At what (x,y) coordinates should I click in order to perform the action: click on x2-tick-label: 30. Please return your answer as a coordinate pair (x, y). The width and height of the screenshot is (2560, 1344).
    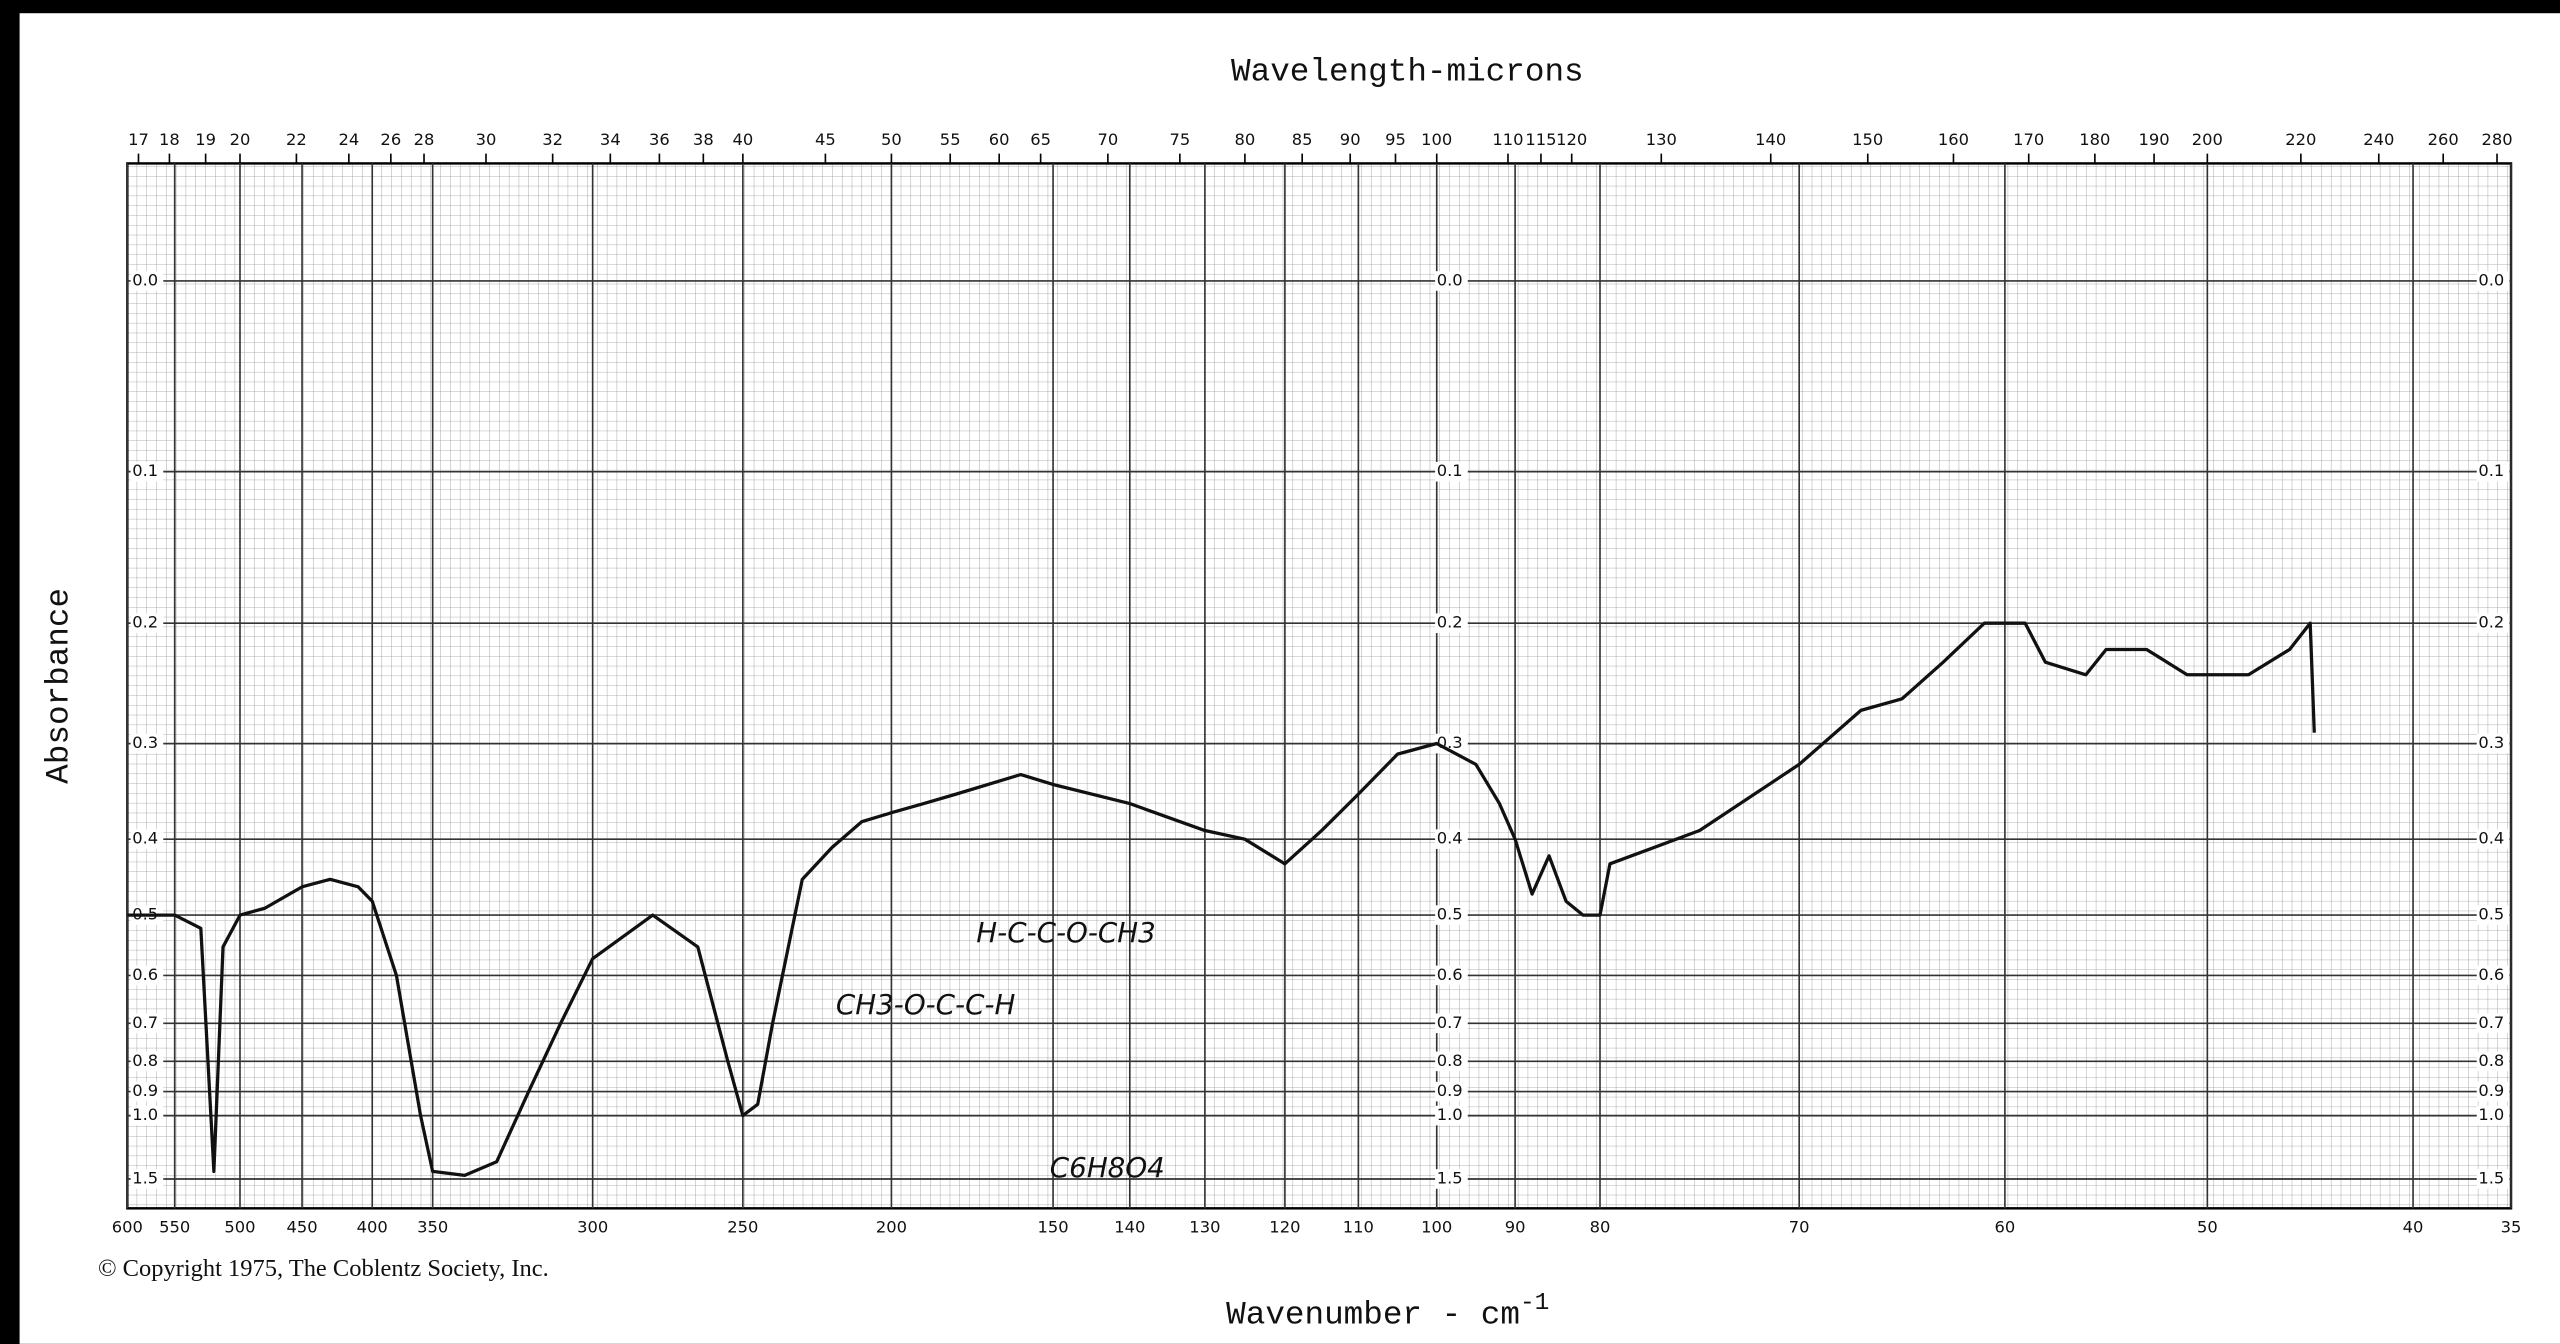
    Looking at the image, I should click on (486, 139).